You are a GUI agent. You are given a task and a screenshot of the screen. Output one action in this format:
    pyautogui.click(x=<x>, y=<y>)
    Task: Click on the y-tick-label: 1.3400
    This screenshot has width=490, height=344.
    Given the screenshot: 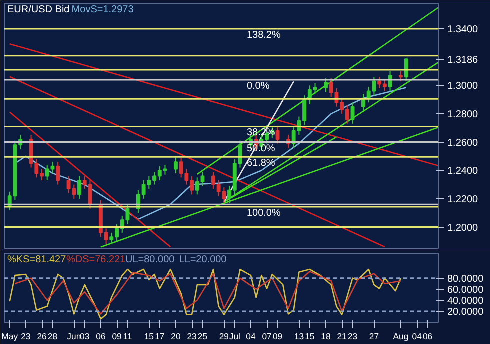 What is the action you would take?
    pyautogui.click(x=463, y=30)
    